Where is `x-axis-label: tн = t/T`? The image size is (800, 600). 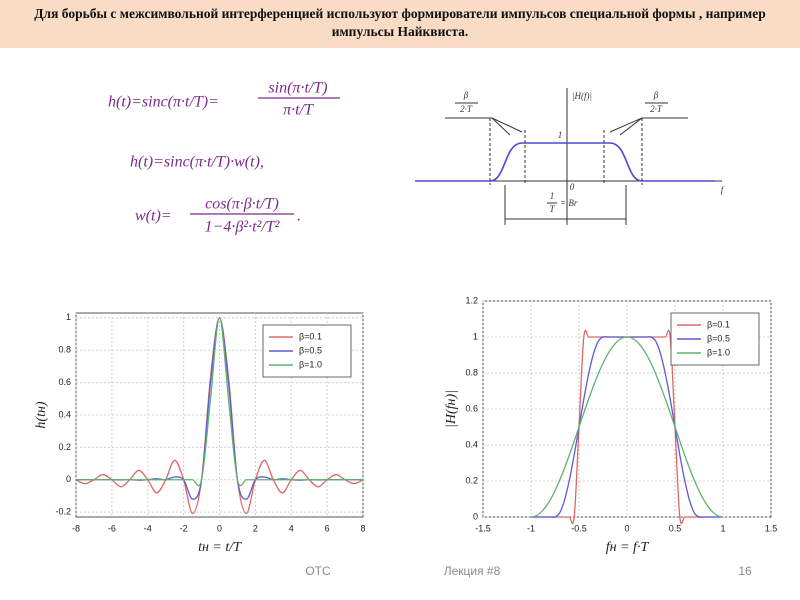 x-axis-label: tн = t/T is located at coordinates (220, 547).